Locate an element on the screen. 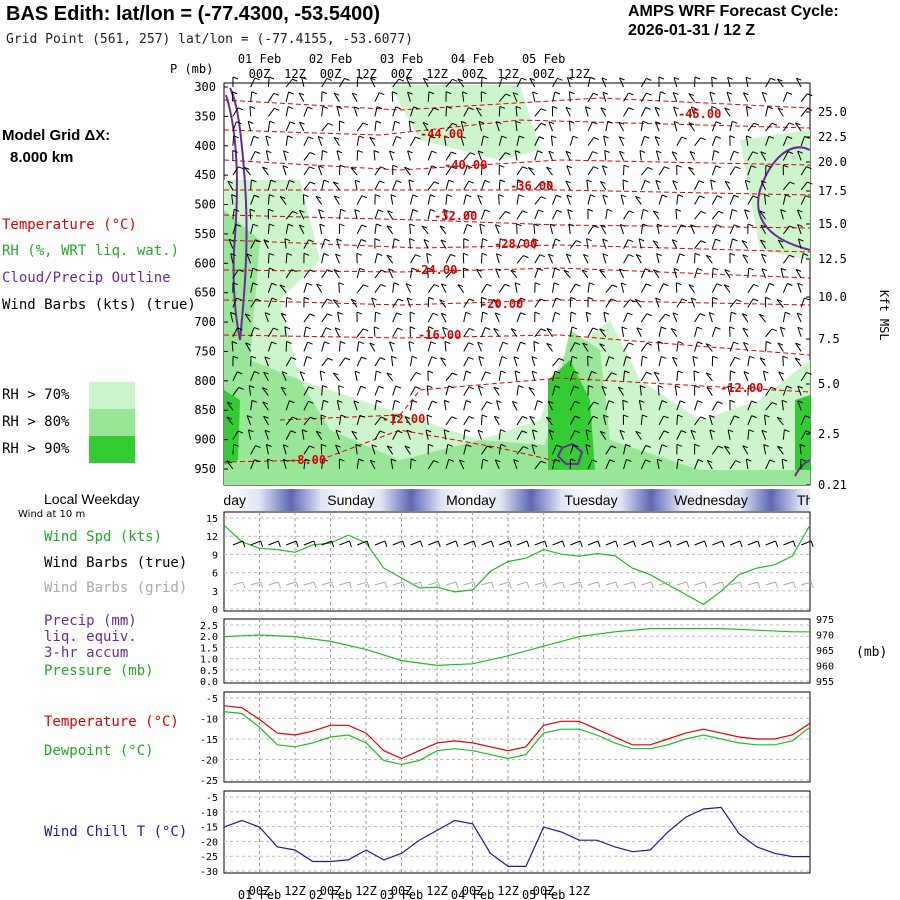 The width and height of the screenshot is (900, 900). pressure-tick: 700 is located at coordinates (205, 322).